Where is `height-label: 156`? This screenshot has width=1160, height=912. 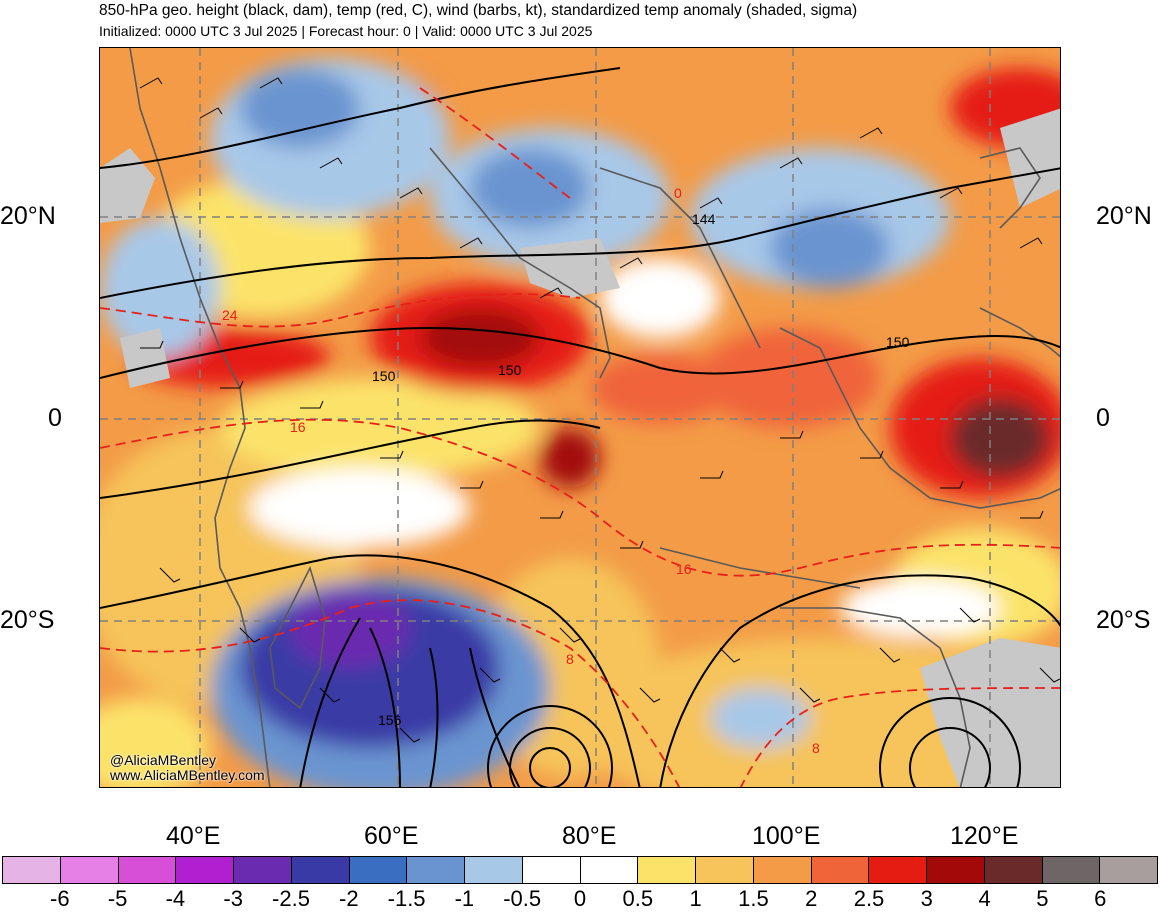 height-label: 156 is located at coordinates (390, 720).